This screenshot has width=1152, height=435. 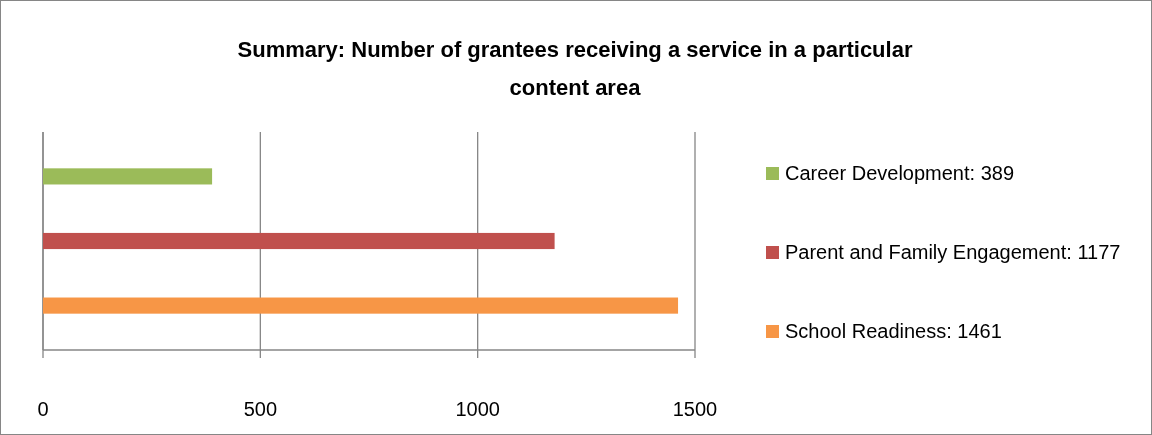 What do you see at coordinates (260, 409) in the screenshot?
I see `x-tick-label: 500` at bounding box center [260, 409].